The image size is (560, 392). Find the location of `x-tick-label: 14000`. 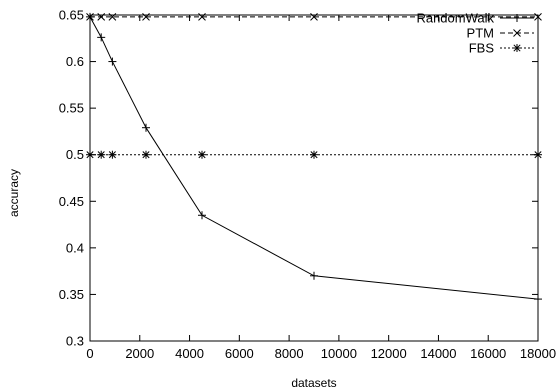

x-tick-label: 14000 is located at coordinates (438, 353).